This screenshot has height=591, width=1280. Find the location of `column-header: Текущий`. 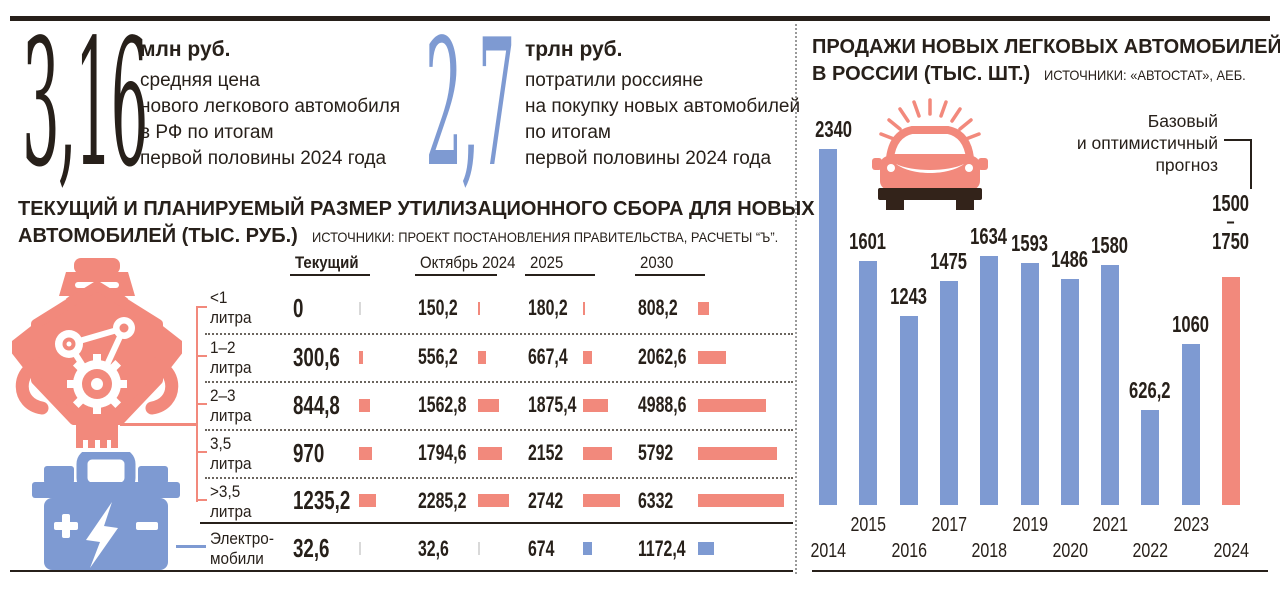

column-header: Текущий is located at coordinates (331, 263).